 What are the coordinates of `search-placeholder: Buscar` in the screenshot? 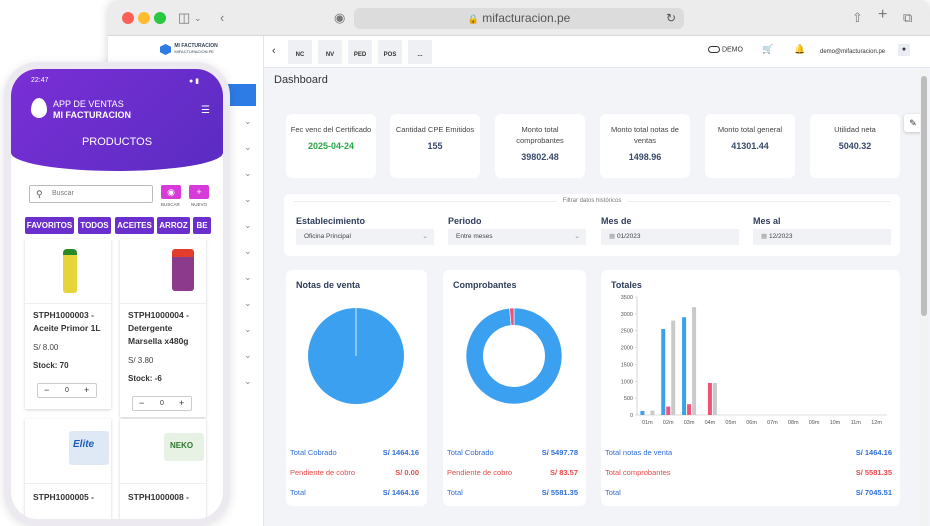 It's located at (63, 193).